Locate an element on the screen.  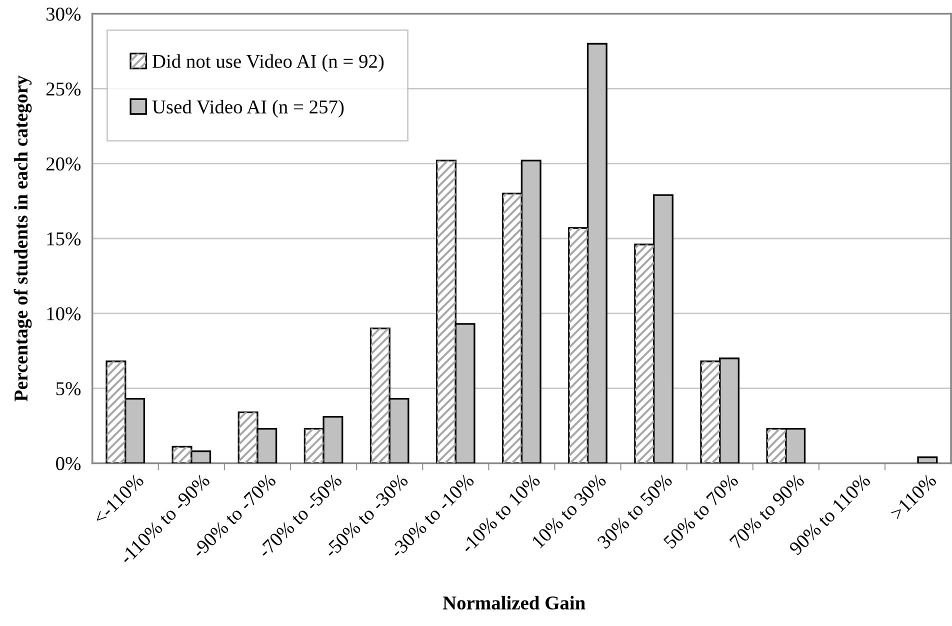
y-tick-label: 5% is located at coordinates (68, 389).